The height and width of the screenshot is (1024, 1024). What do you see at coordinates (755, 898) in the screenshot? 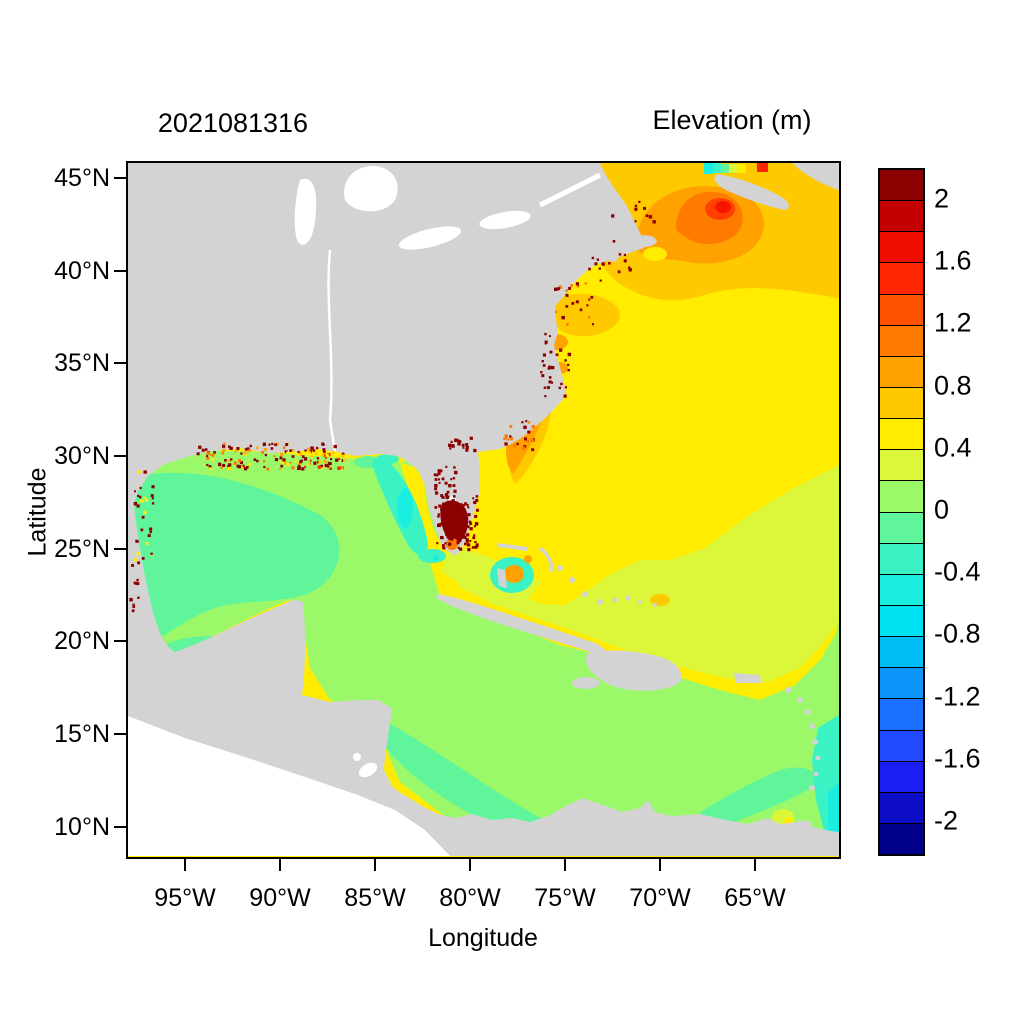
I see `x-tick-label: 65°W` at bounding box center [755, 898].